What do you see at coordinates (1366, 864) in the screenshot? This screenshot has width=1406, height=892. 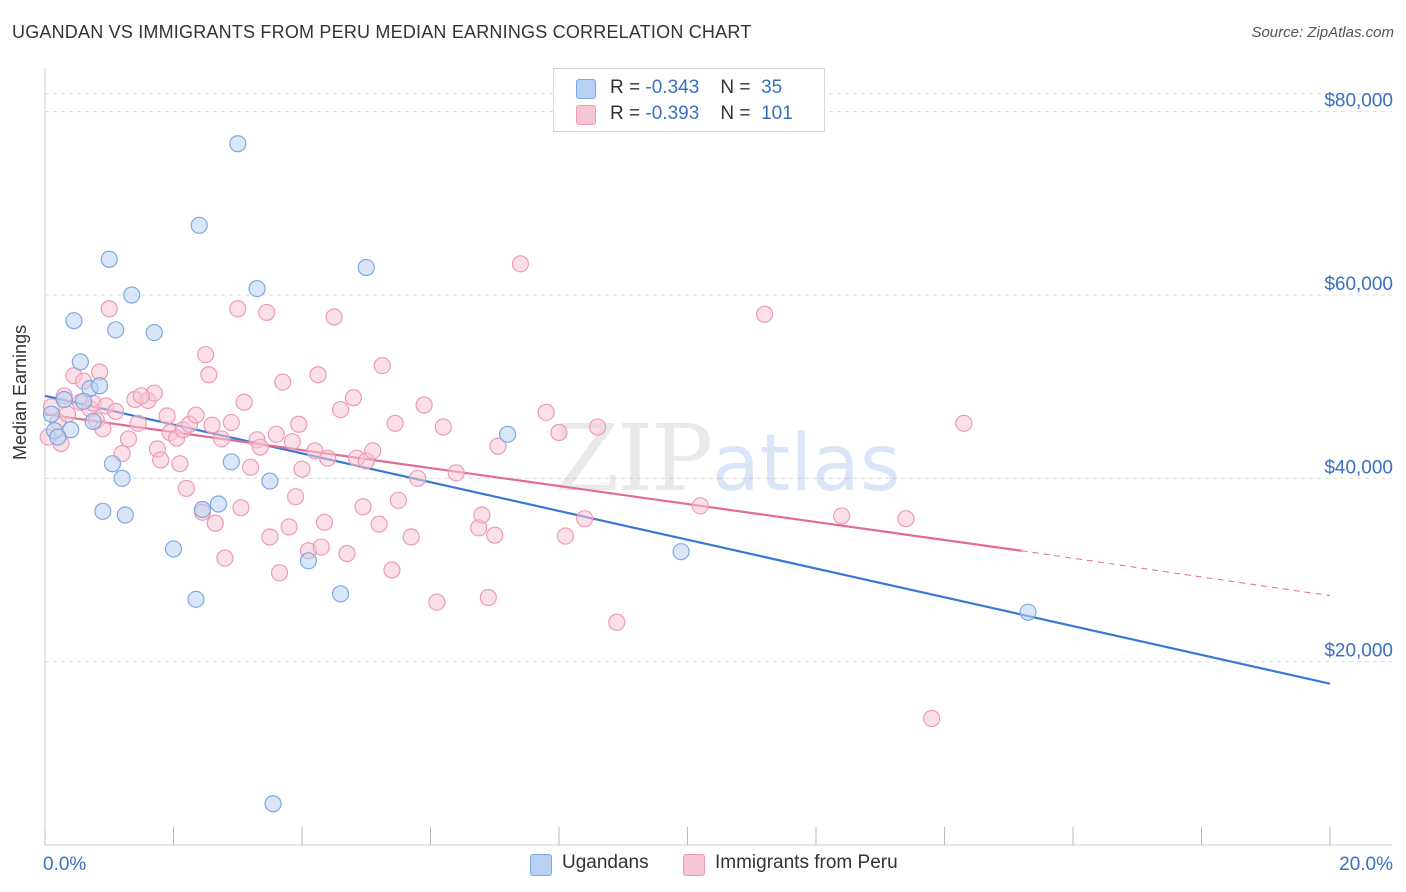 I see `x-tick-label-max: 20.0%` at bounding box center [1366, 864].